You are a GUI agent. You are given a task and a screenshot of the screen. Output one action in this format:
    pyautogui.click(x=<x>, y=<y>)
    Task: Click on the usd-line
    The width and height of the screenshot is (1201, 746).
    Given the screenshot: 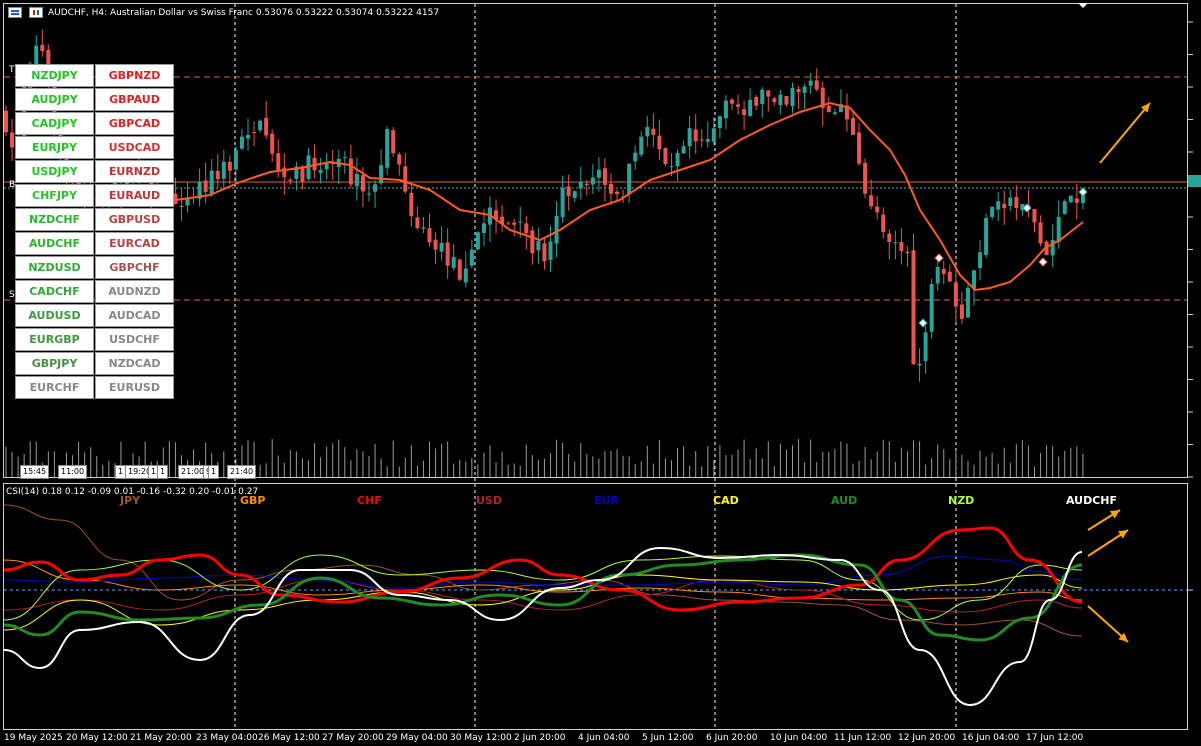 What is the action you would take?
    pyautogui.click(x=543, y=596)
    